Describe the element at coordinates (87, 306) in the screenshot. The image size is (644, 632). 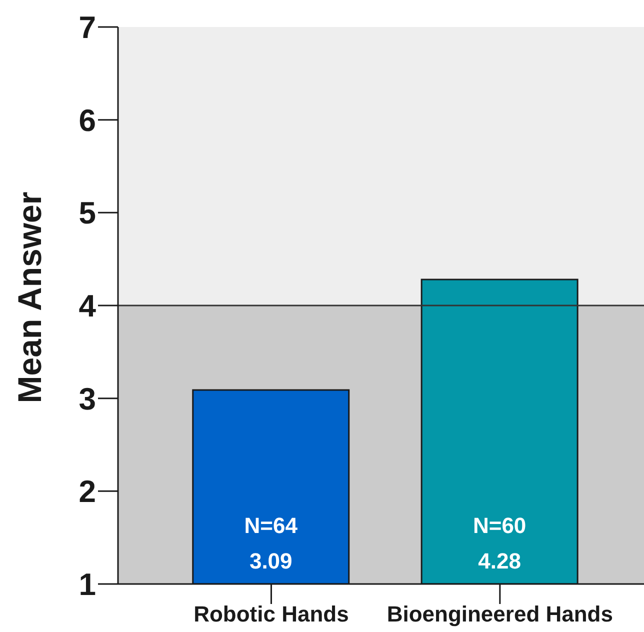
I see `y-tick-label: 4` at that location.